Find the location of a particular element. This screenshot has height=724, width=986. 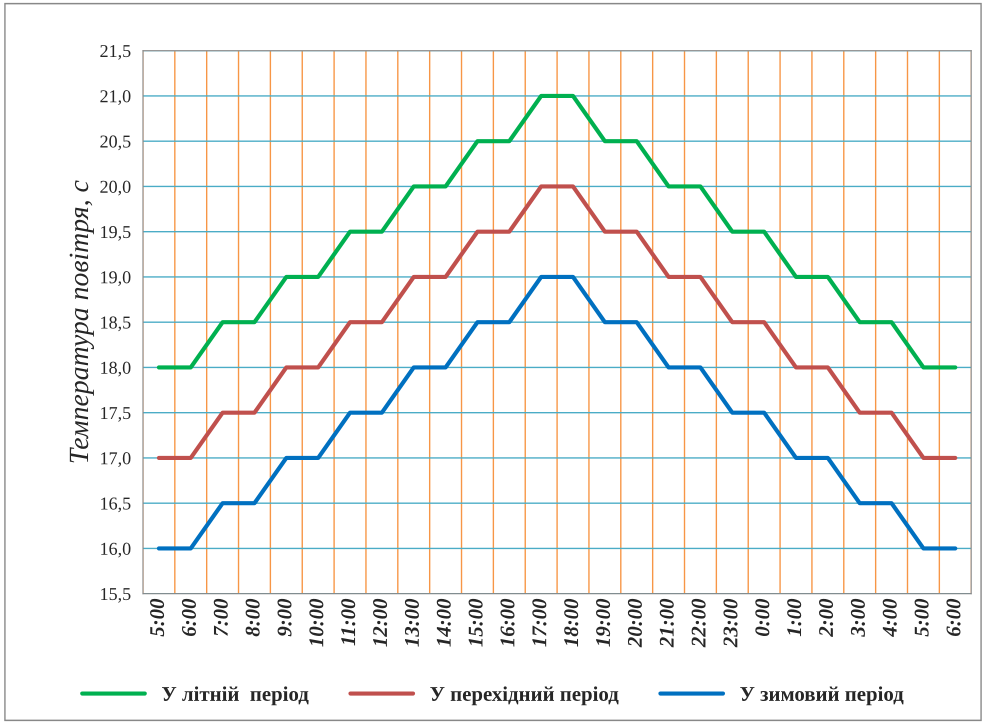

x-tick-label: 0:00 is located at coordinates (762, 617).